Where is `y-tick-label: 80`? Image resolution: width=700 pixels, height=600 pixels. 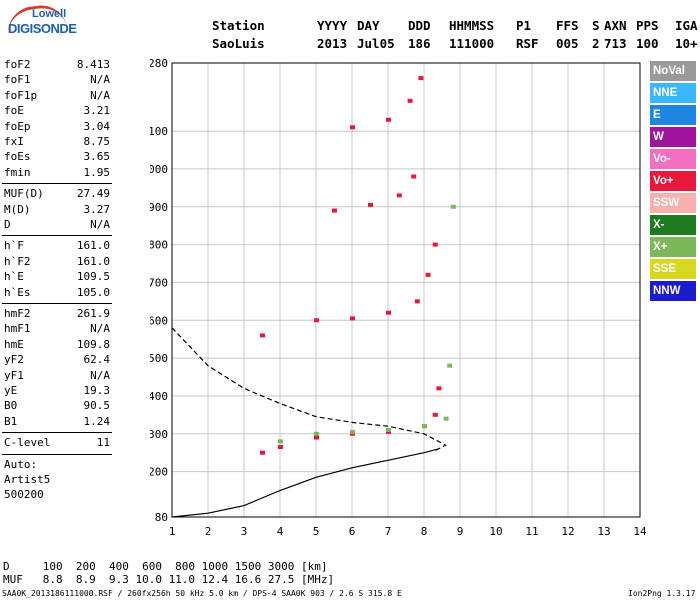 y-tick-label: 80 is located at coordinates (161, 517).